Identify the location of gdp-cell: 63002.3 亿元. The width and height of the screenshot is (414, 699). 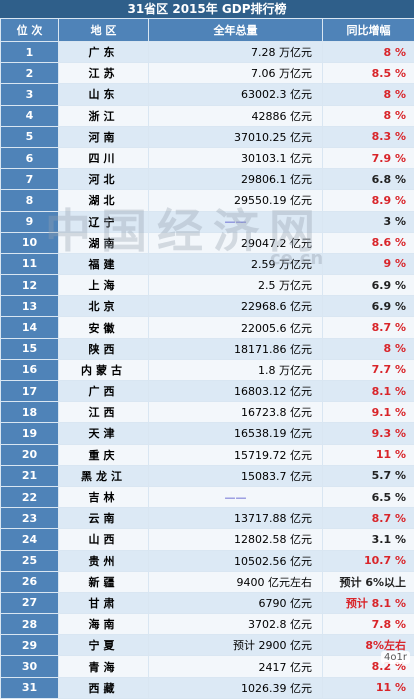
(236, 94).